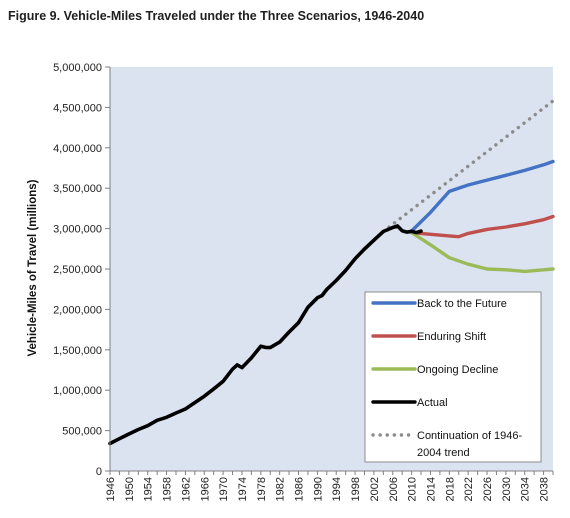 The width and height of the screenshot is (570, 518). Describe the element at coordinates (99, 472) in the screenshot. I see `y-tick-label: 0` at that location.